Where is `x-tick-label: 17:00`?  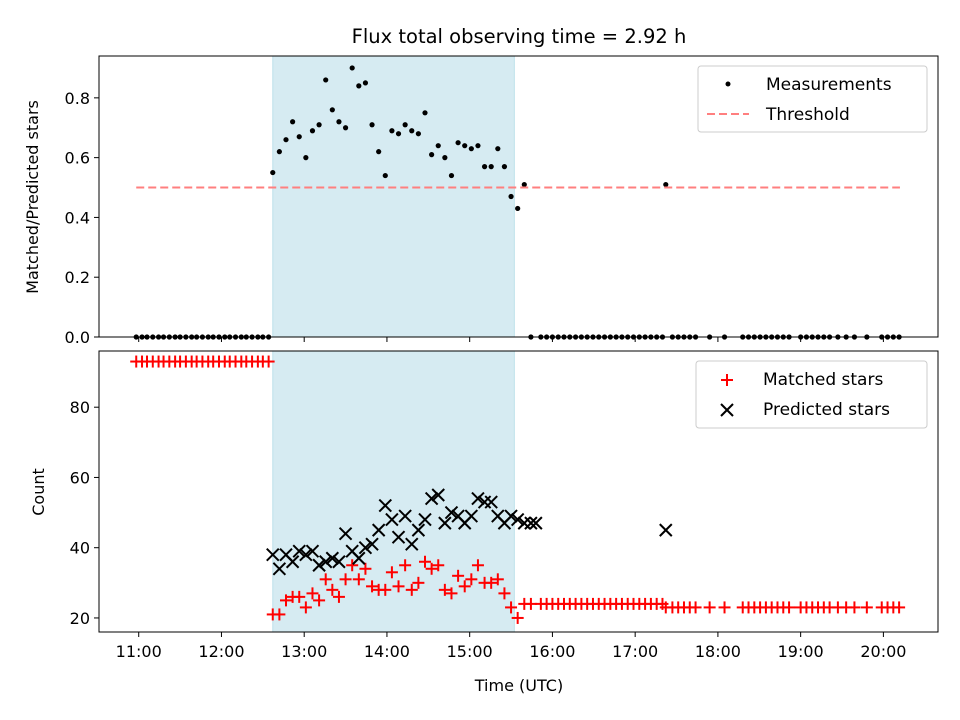
x-tick-label: 17:00 is located at coordinates (635, 651).